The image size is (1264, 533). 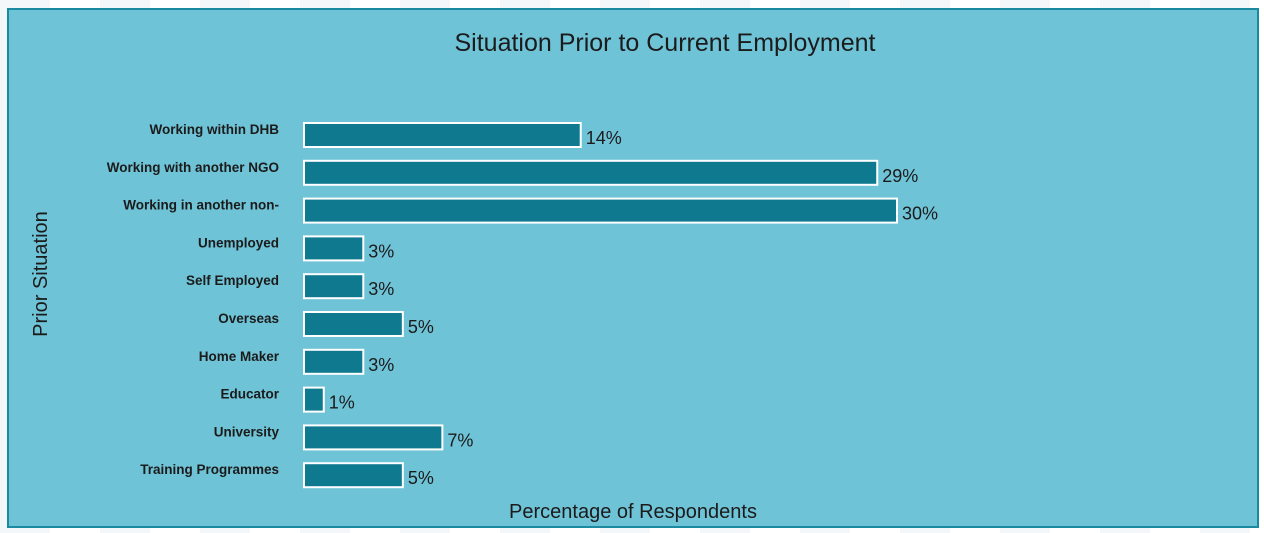 I want to click on category-label: Unemployed, so click(x=238, y=242).